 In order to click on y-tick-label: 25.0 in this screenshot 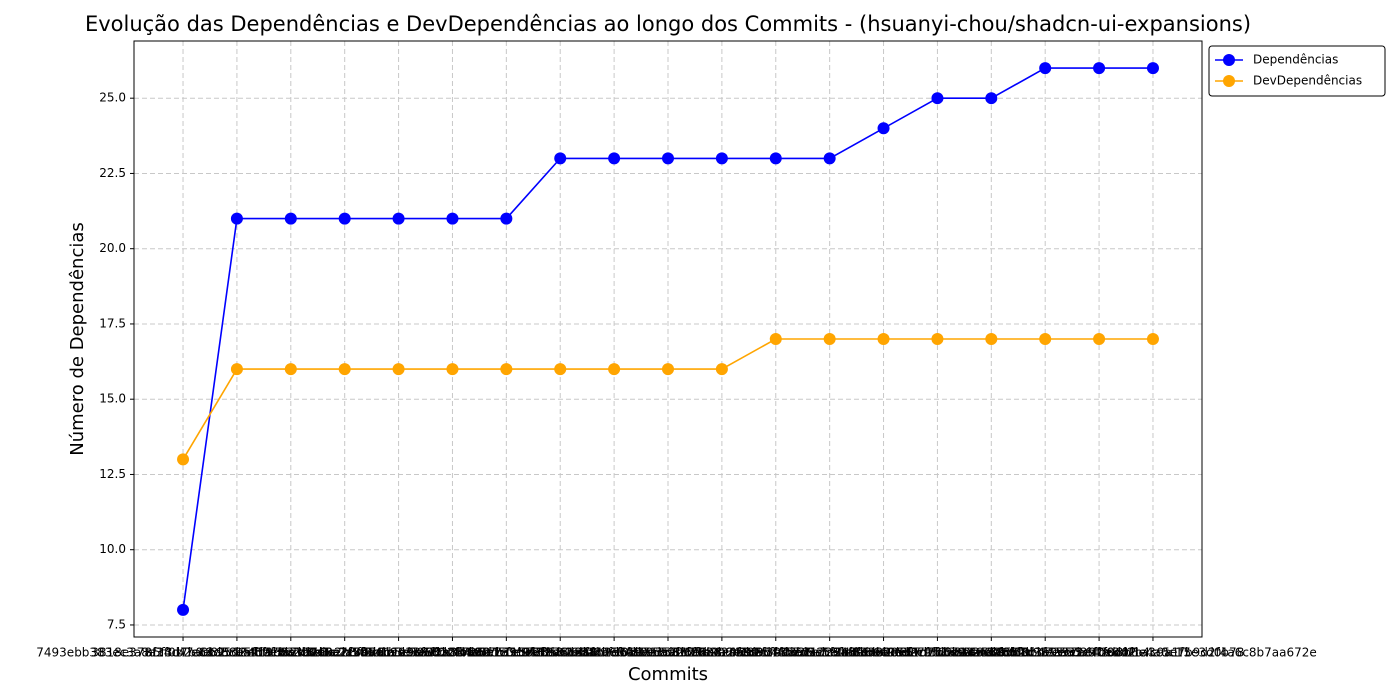, I will do `click(112, 98)`.